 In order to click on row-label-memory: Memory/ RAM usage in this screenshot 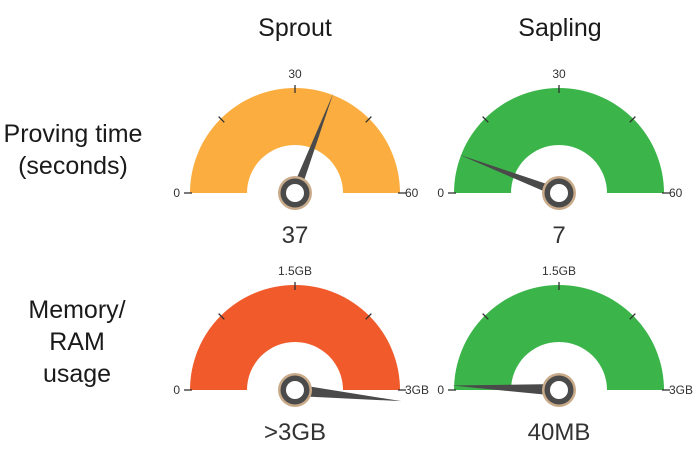, I will do `click(78, 342)`.